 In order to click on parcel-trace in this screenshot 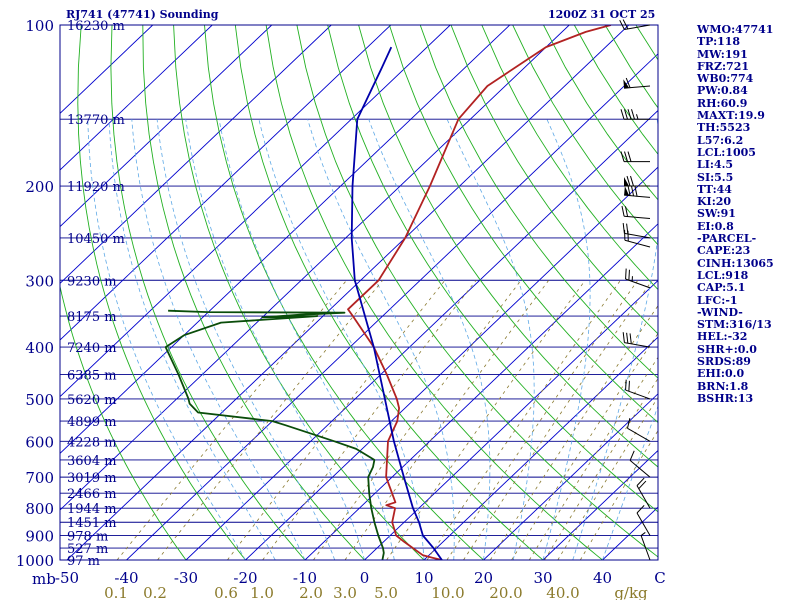, I will do `click(396, 303)`.